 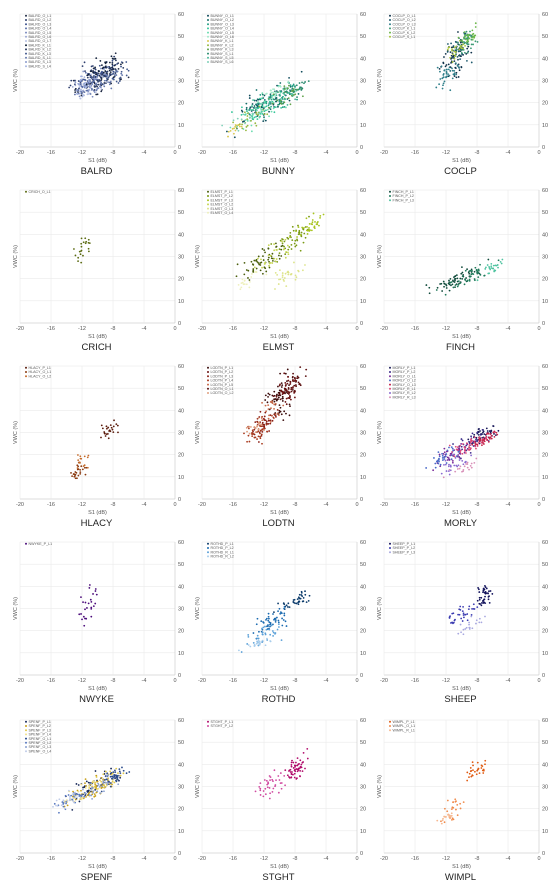 I want to click on site-name-label: STGHT, so click(x=278, y=877).